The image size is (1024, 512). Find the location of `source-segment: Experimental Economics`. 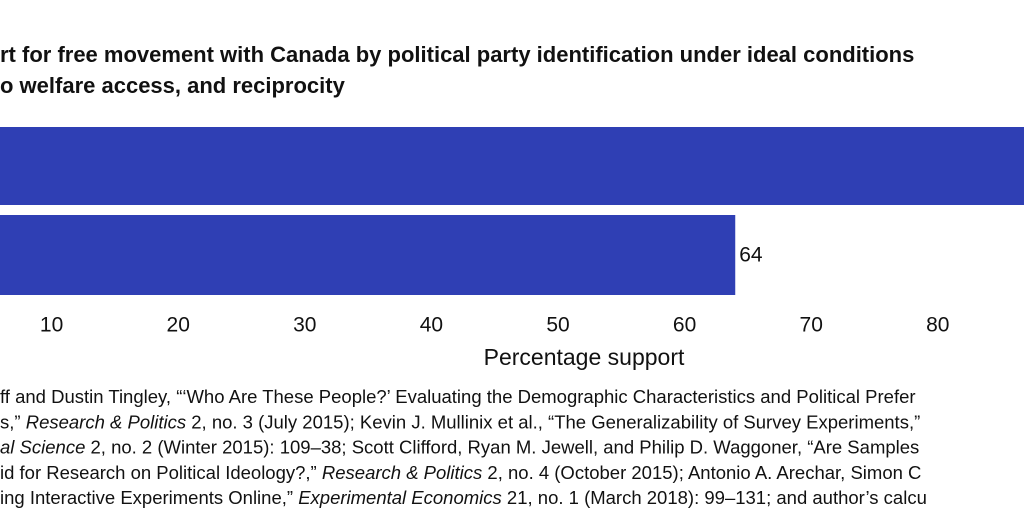

source-segment: Experimental Economics is located at coordinates (400, 497).